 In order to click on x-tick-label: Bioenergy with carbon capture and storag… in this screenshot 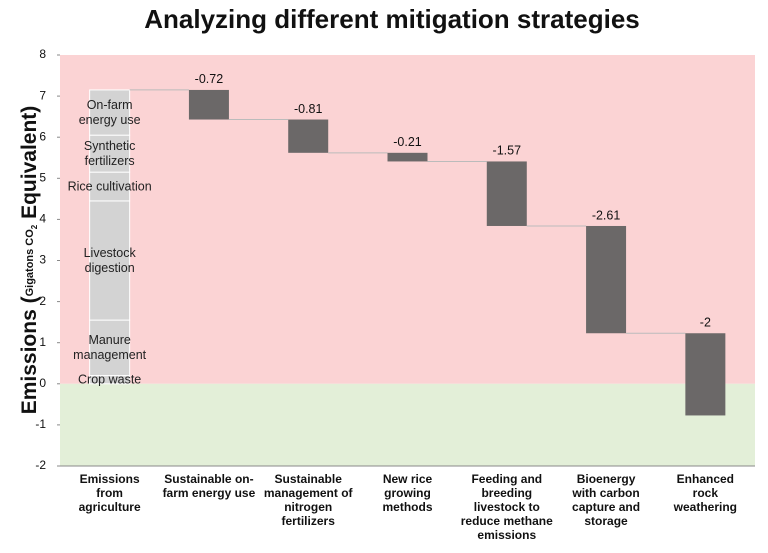, I will do `click(606, 500)`.